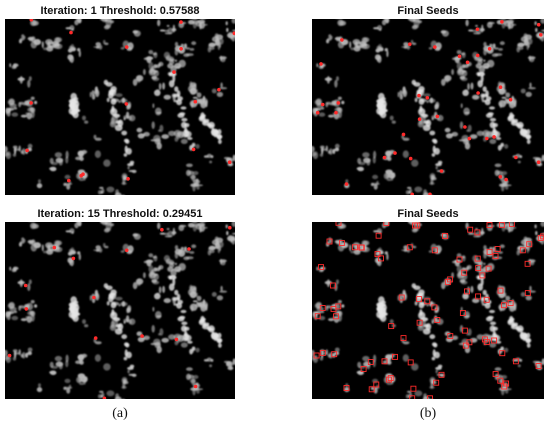 The image size is (550, 428). What do you see at coordinates (120, 11) in the screenshot?
I see `panel-title-iteration-1: Iteration: 1 Threshold: 0.57588` at bounding box center [120, 11].